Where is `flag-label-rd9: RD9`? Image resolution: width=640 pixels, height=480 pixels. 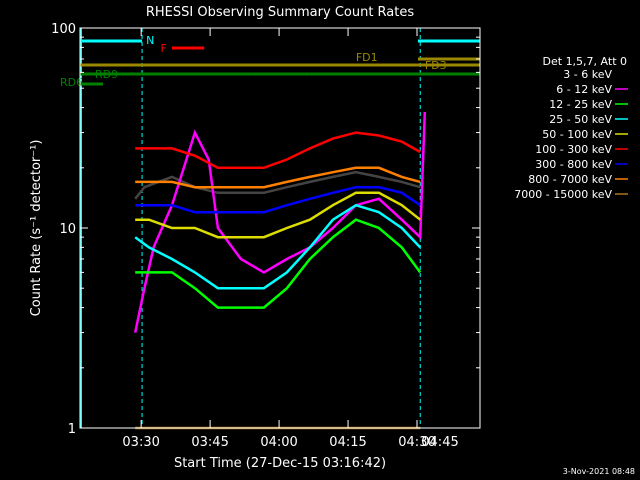
flag-label-rd9: RD9 is located at coordinates (106, 74).